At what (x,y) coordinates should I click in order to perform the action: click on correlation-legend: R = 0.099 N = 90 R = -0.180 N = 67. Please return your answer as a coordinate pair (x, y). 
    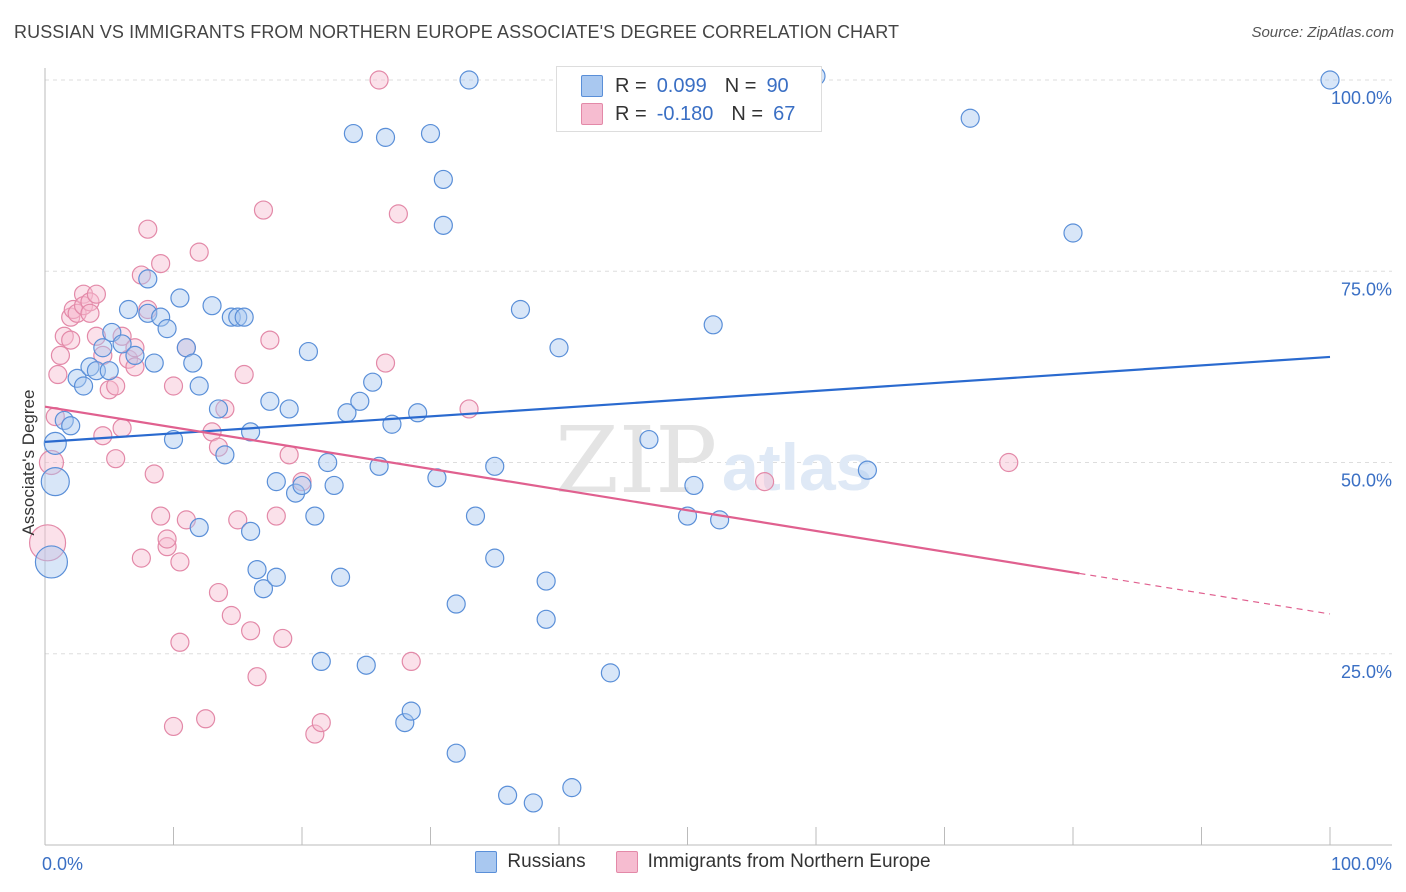
    Looking at the image, I should click on (689, 99).